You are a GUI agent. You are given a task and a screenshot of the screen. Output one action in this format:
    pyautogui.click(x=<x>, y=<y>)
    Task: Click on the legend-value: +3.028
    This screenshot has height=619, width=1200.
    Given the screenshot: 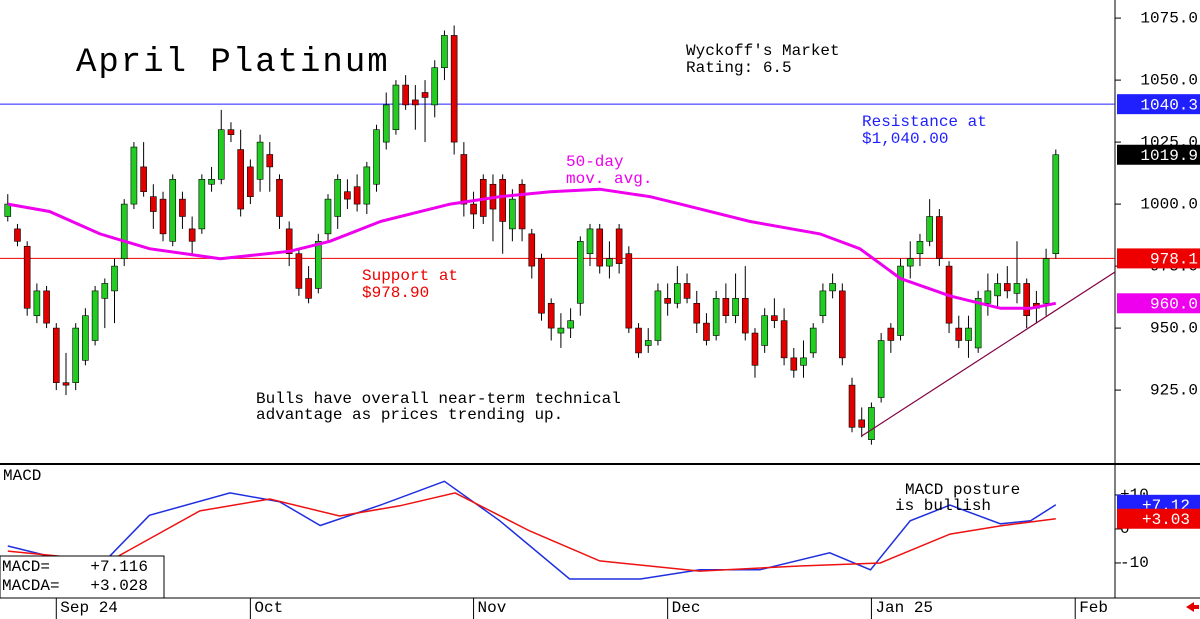 What is the action you would take?
    pyautogui.click(x=119, y=586)
    